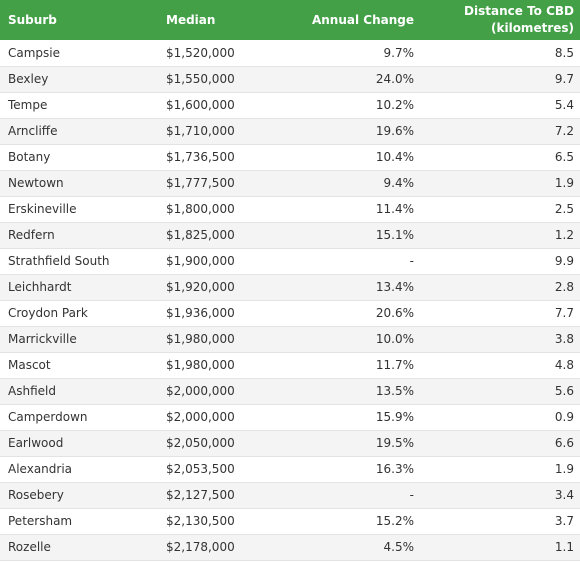 The width and height of the screenshot is (580, 563). What do you see at coordinates (347, 417) in the screenshot?
I see `cell-annual-change: 15.9%` at bounding box center [347, 417].